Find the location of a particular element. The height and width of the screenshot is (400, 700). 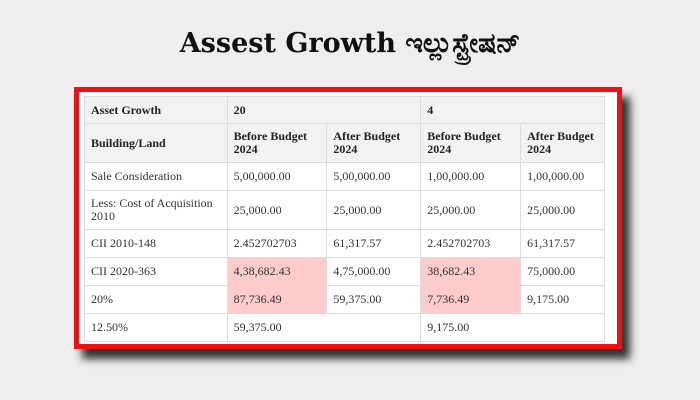

cell: 4,75,000.00 is located at coordinates (374, 271).